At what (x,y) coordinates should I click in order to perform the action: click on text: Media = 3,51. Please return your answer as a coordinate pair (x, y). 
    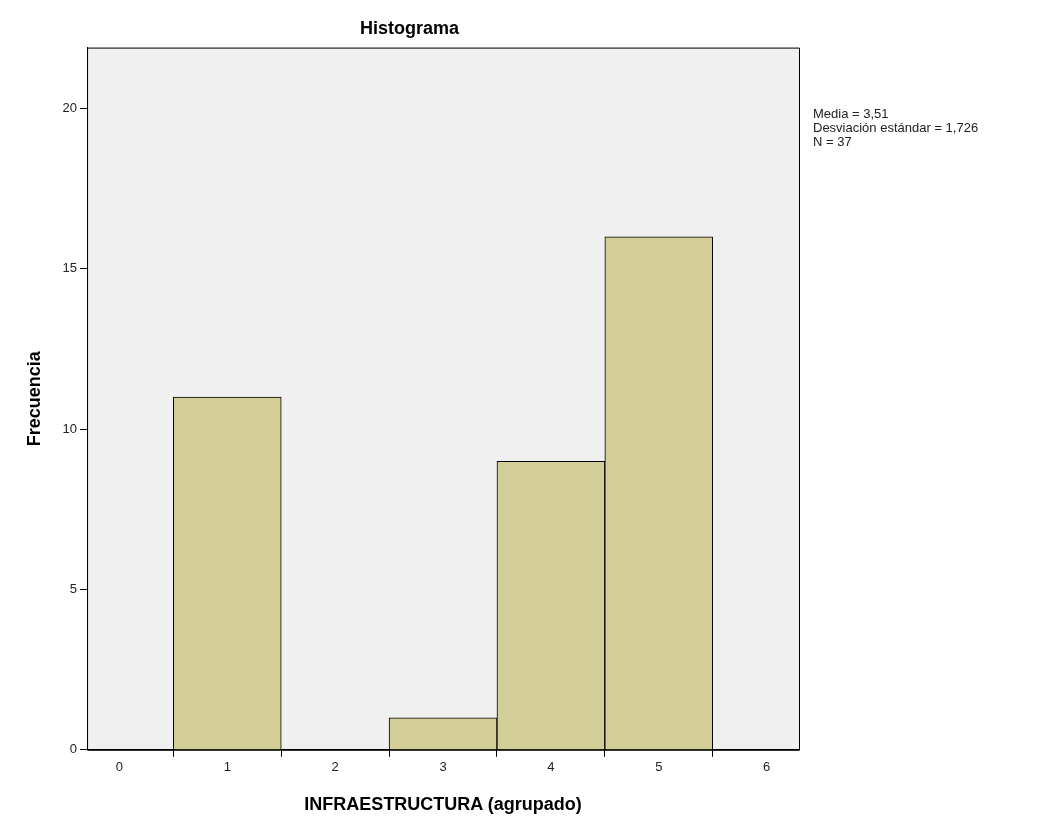
    Looking at the image, I should click on (851, 113).